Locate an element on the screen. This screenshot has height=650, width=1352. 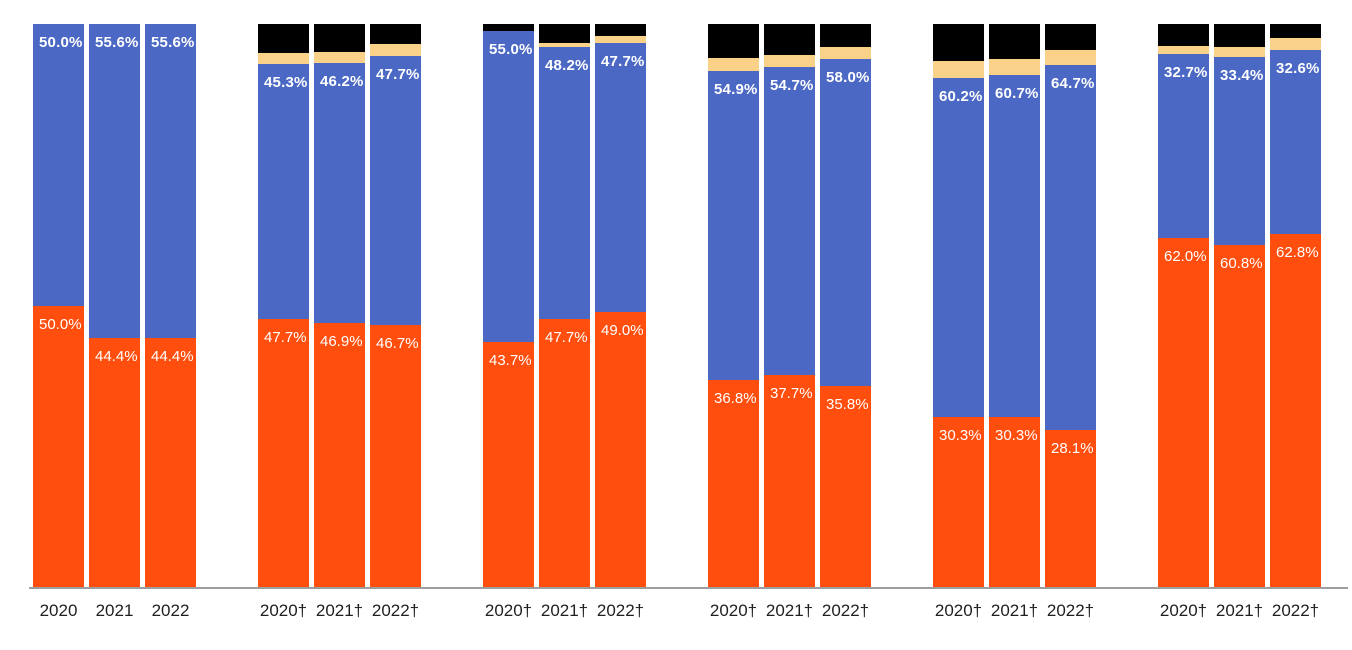
stacked-bar-2022-dagger: 64.7% 28.1% is located at coordinates (1070, 306).